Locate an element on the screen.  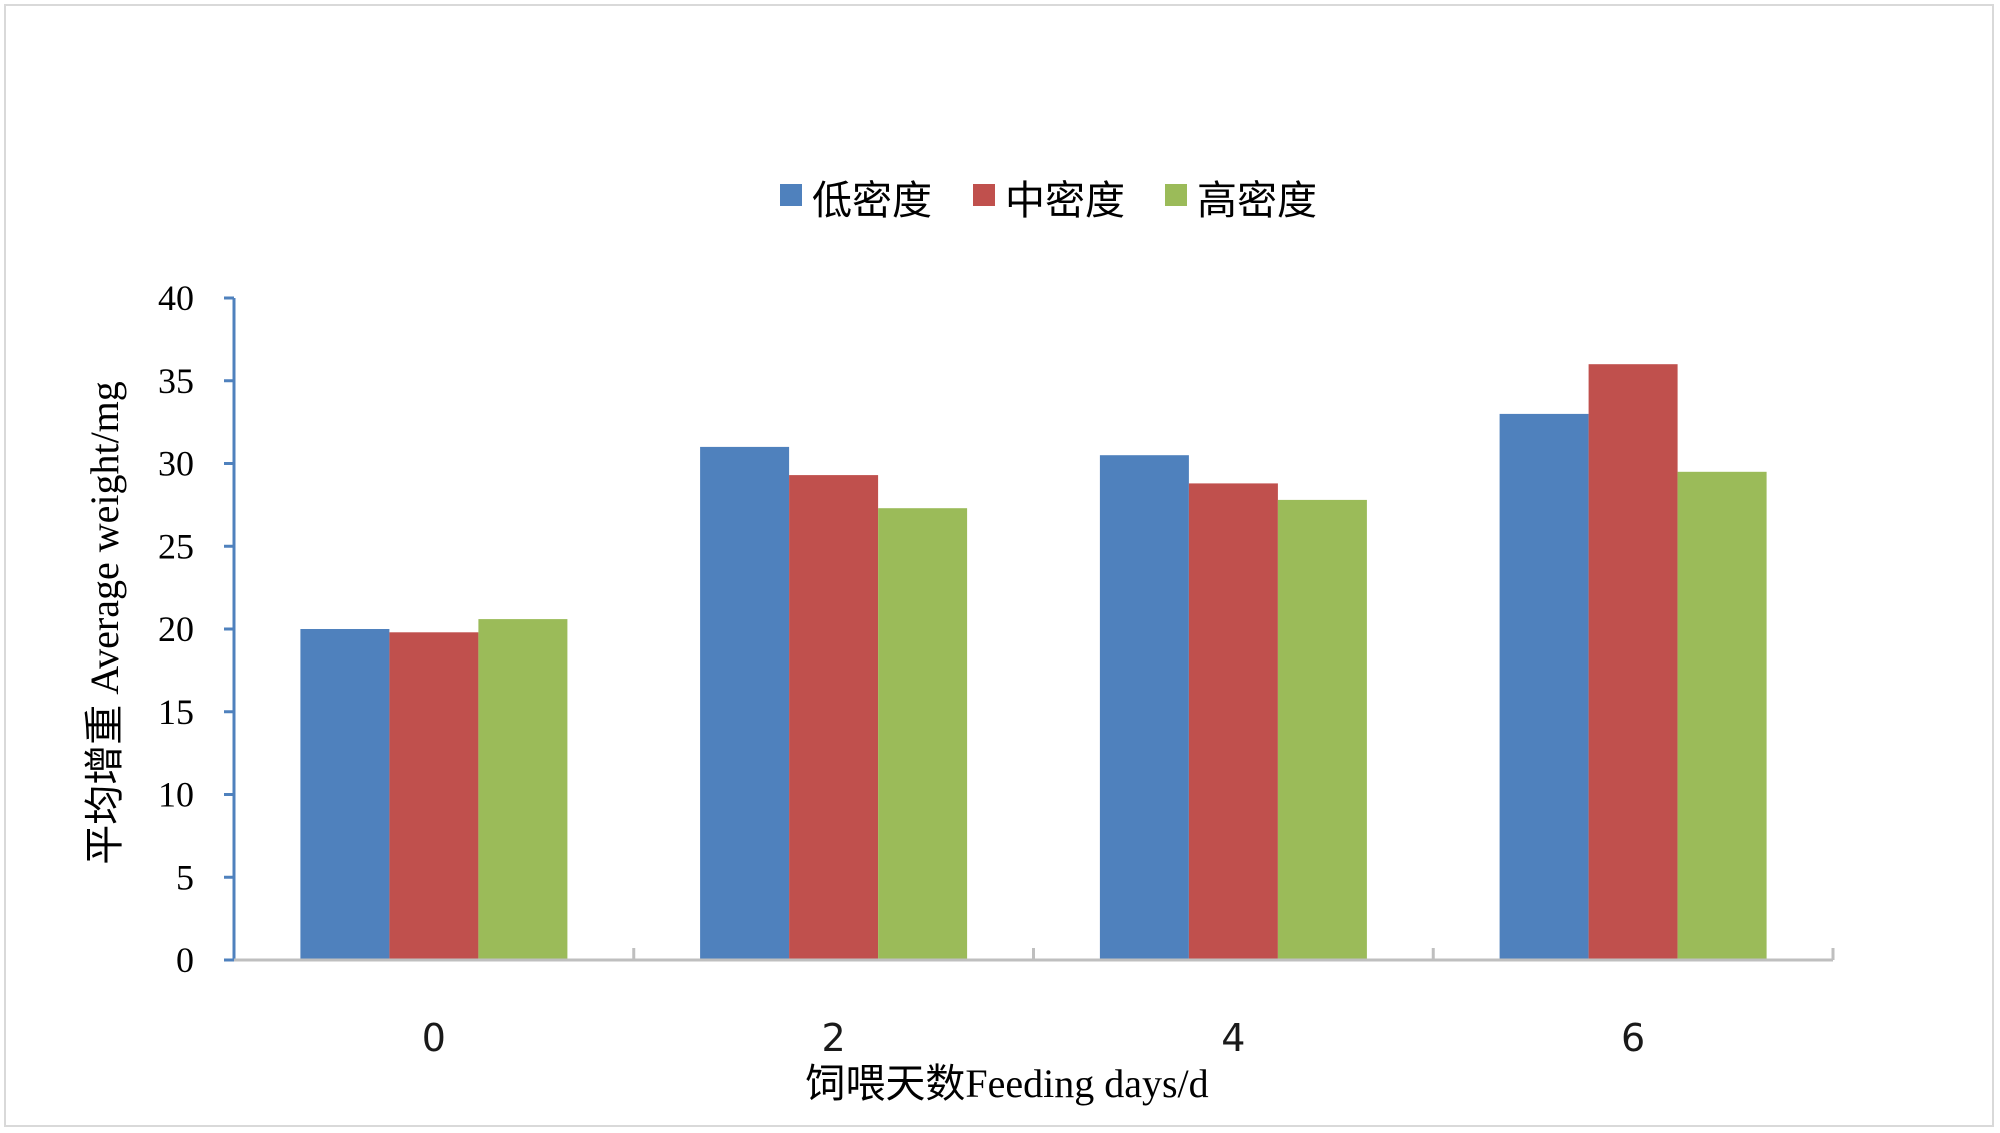
bar-series0-day0 is located at coordinates (345, 794).